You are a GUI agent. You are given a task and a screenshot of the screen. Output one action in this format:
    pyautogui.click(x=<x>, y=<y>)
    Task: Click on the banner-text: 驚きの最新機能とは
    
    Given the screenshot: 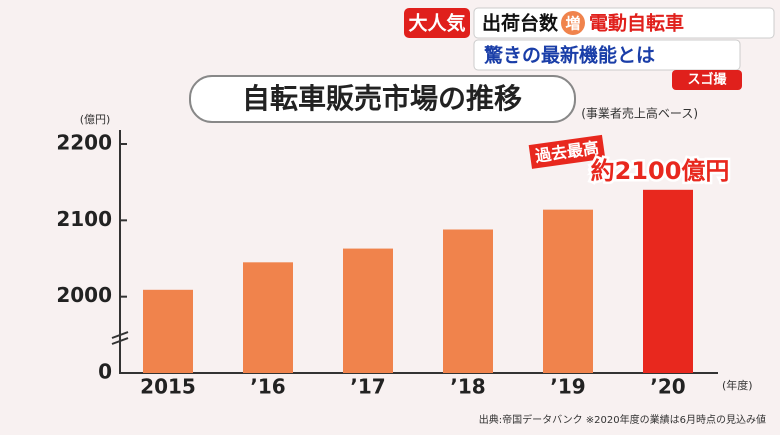 What is the action you would take?
    pyautogui.click(x=569, y=55)
    